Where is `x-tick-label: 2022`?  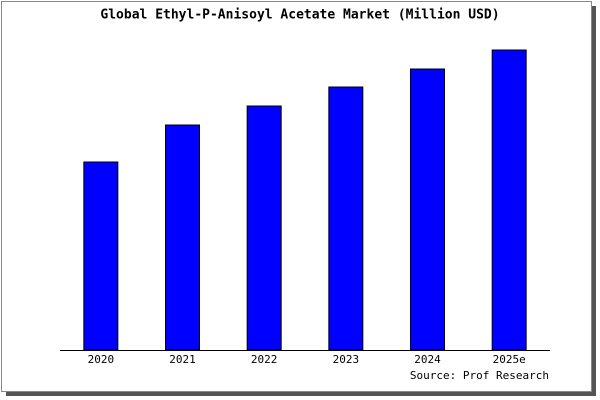
x-tick-label: 2022 is located at coordinates (264, 359).